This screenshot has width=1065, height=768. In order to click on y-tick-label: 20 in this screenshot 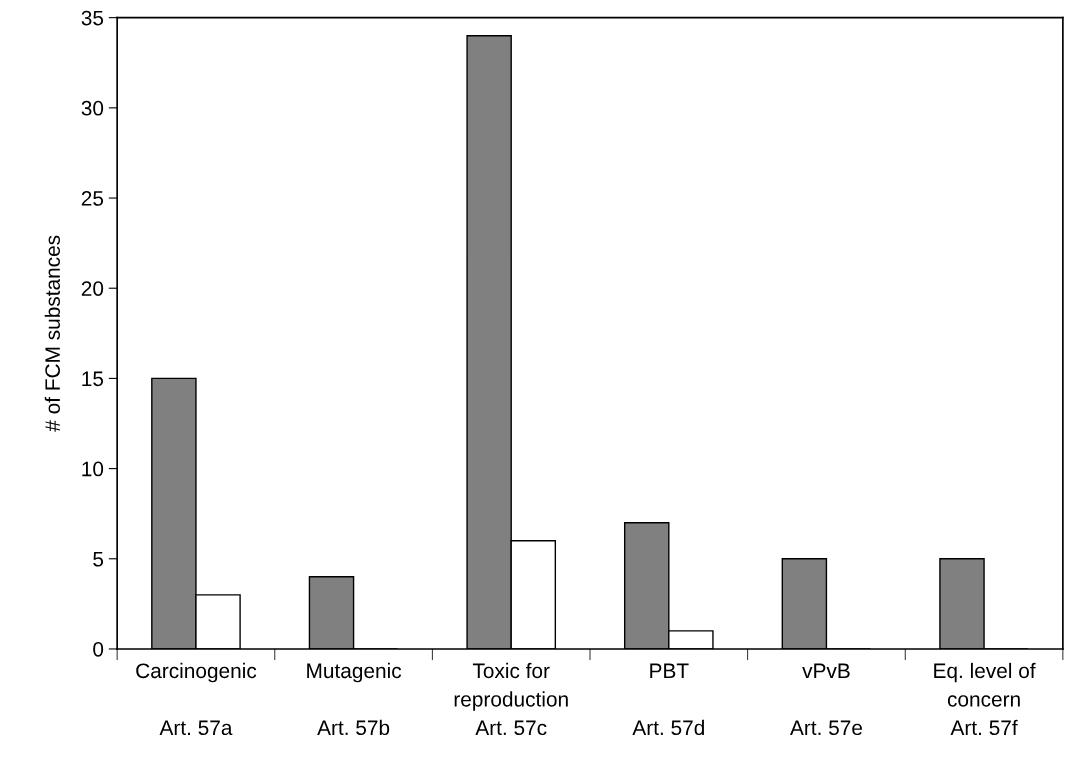, I will do `click(92, 288)`.